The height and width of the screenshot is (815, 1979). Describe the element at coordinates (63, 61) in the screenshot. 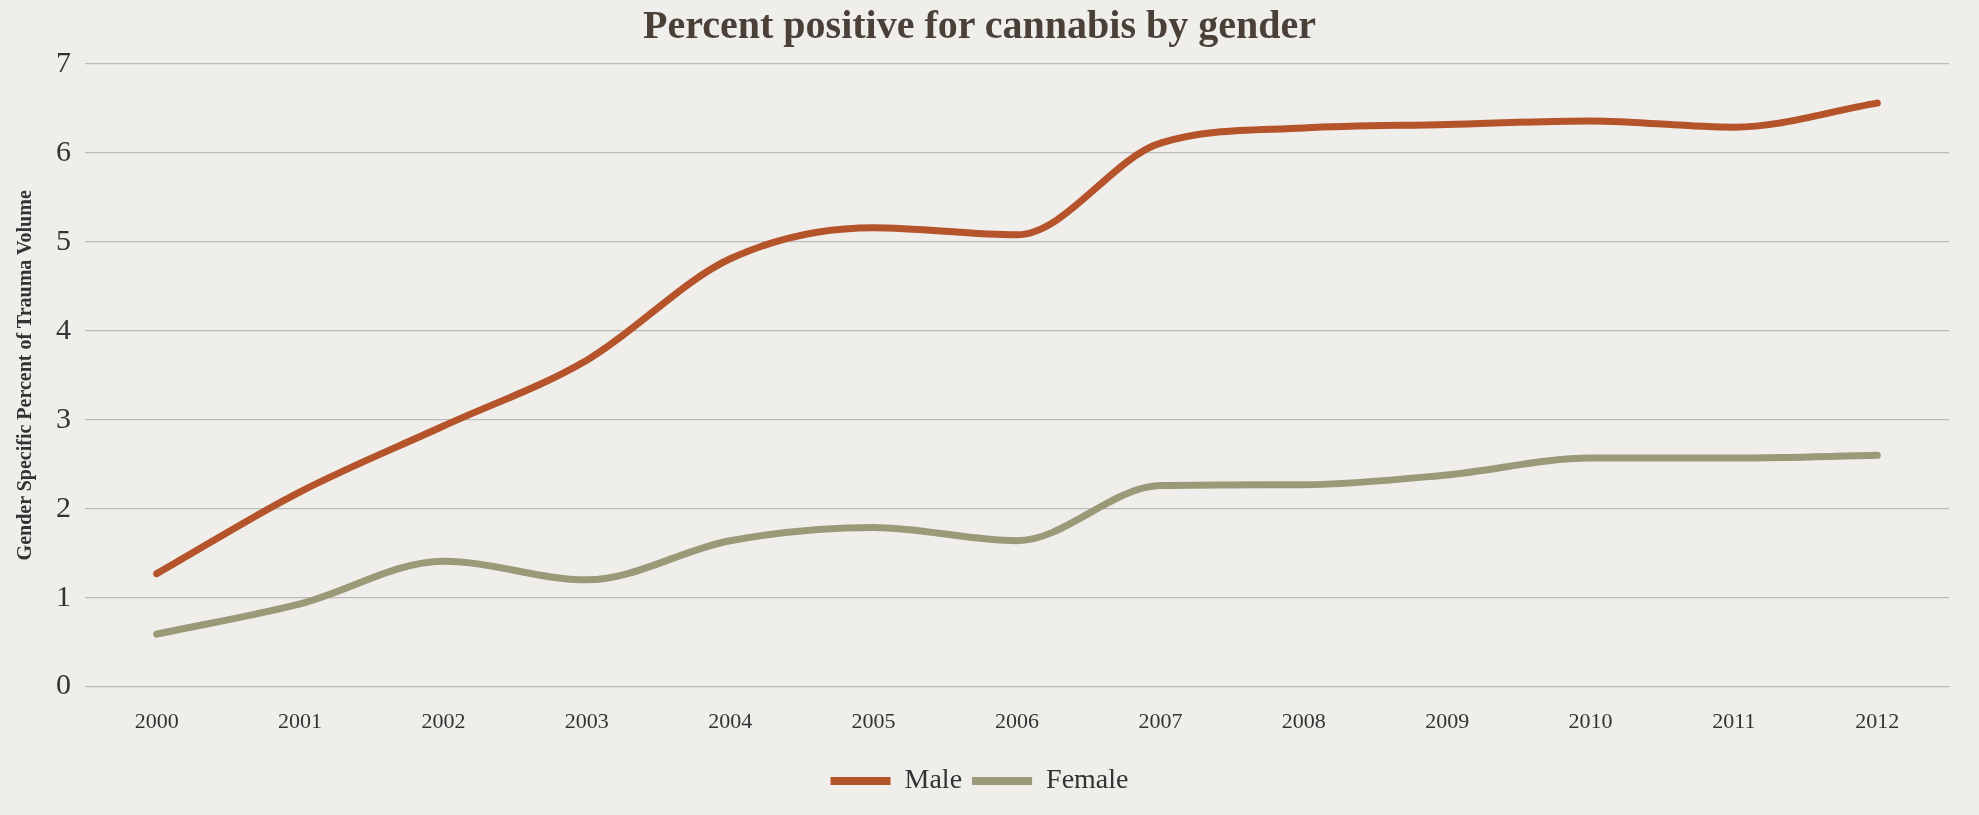

I see `y-tick-label: 7` at that location.